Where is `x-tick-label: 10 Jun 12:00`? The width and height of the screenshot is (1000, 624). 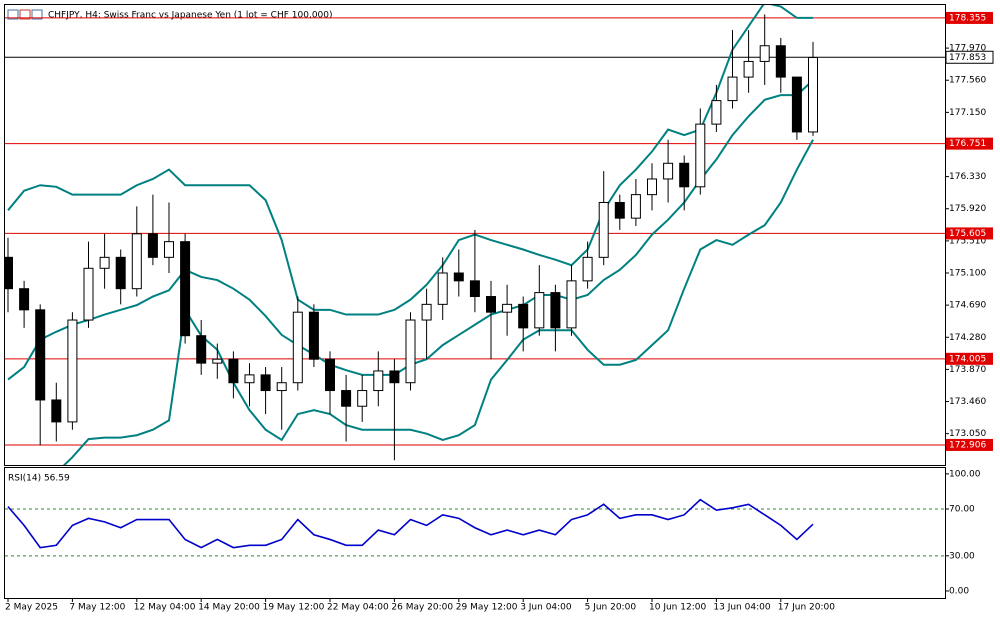
x-tick-label: 10 Jun 12:00 is located at coordinates (677, 608).